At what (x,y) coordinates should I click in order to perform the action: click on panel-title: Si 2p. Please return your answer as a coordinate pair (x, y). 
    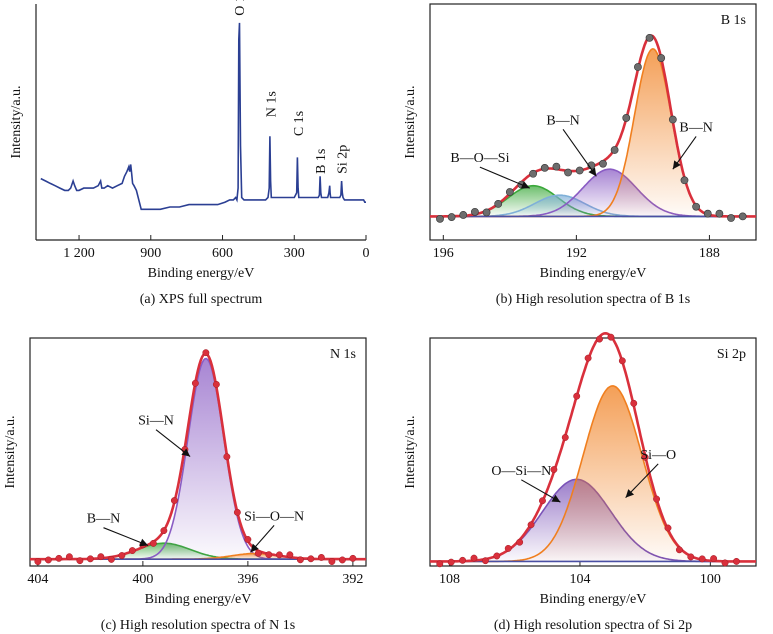
    Looking at the image, I should click on (731, 354).